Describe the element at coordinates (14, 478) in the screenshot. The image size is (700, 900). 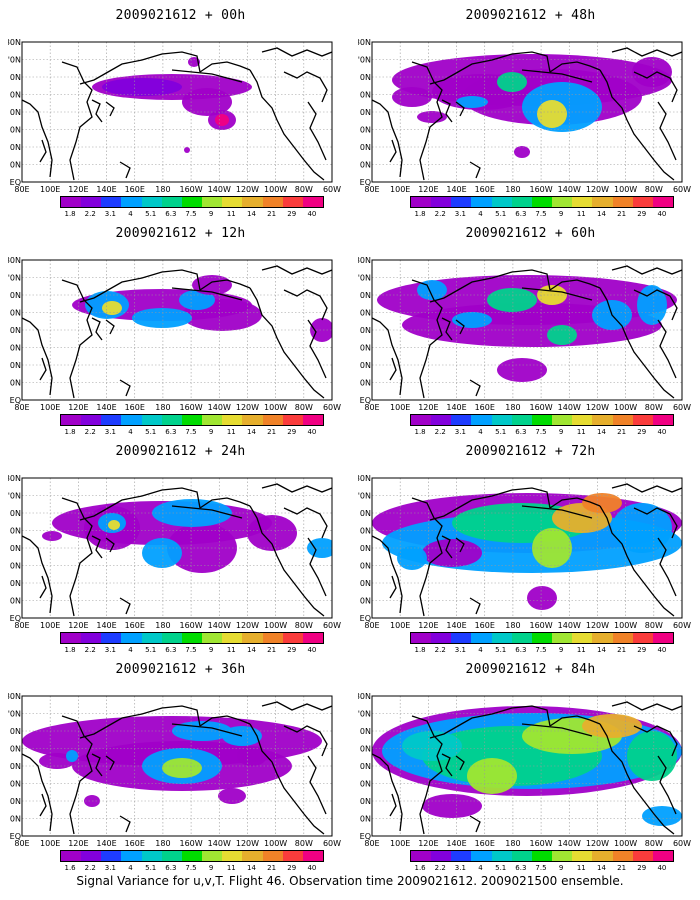
I see `lat-tick-label: 30N` at that location.